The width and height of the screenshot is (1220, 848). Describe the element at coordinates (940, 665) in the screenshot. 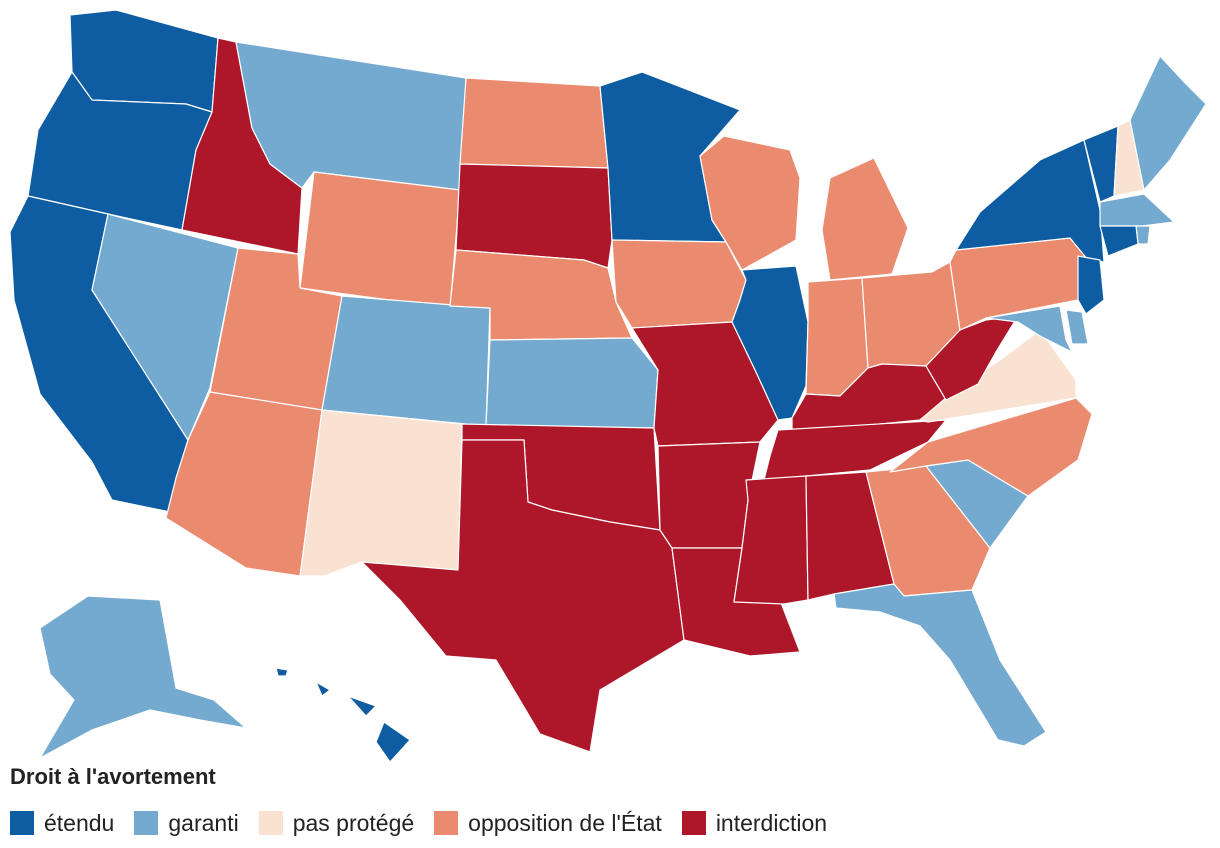

I see `state-FL` at that location.